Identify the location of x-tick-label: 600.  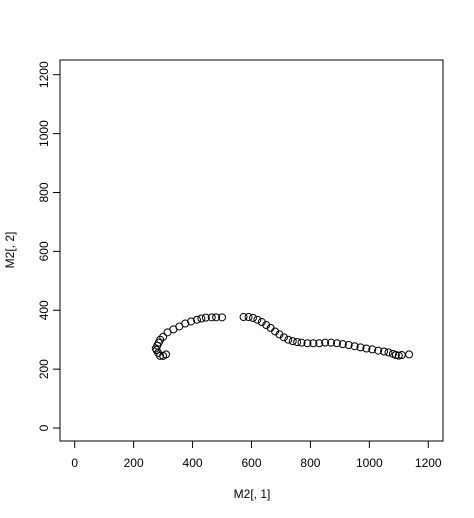
(251, 463).